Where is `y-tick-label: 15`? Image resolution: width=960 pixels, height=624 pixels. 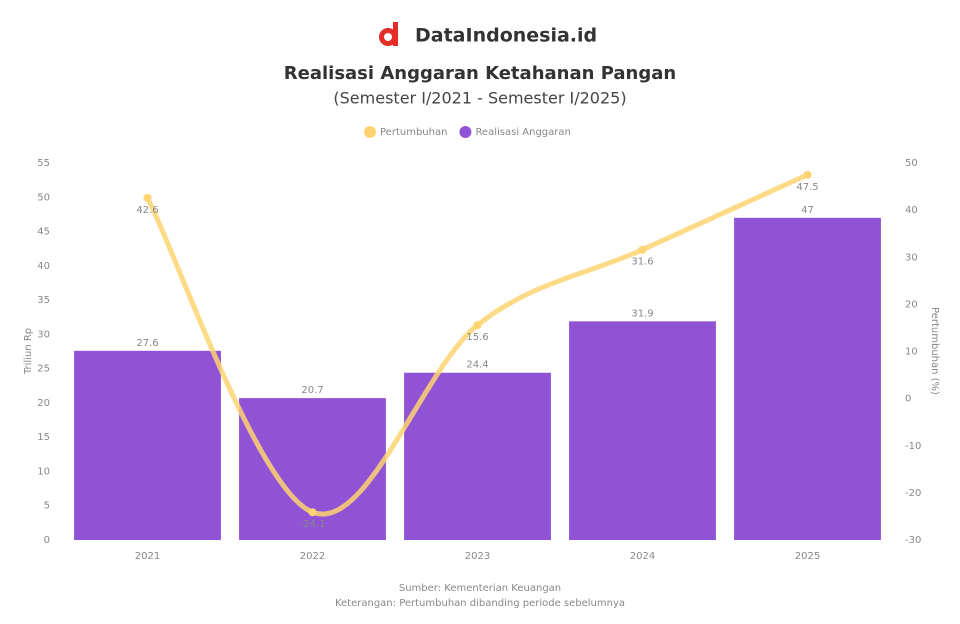
y-tick-label: 15 is located at coordinates (43, 437).